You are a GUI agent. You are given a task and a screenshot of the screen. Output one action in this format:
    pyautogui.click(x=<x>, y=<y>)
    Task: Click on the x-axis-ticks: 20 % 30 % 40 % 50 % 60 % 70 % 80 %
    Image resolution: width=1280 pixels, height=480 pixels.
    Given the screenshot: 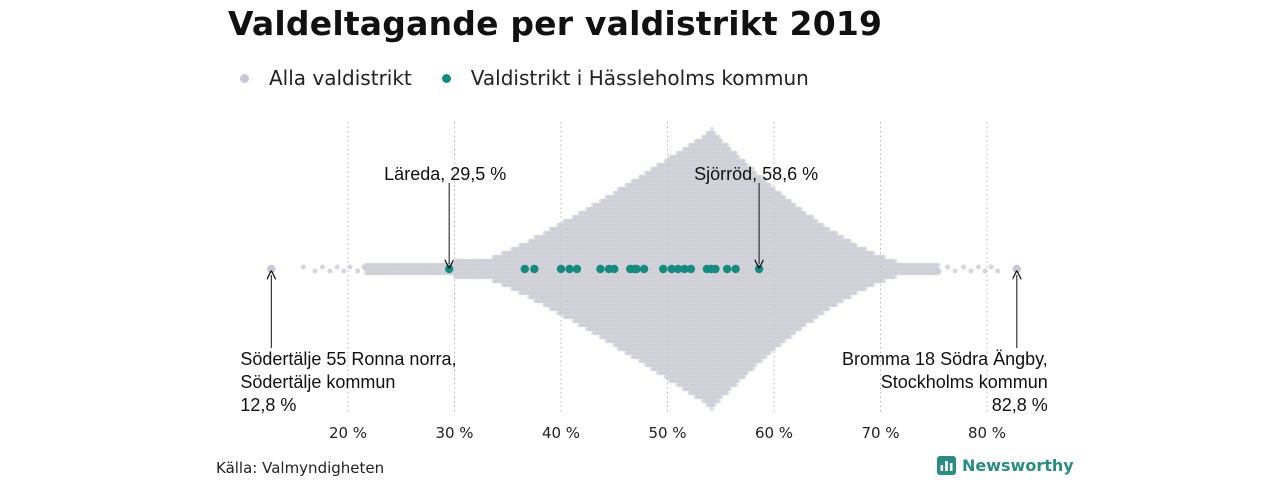 What is the action you would take?
    pyautogui.click(x=667, y=433)
    